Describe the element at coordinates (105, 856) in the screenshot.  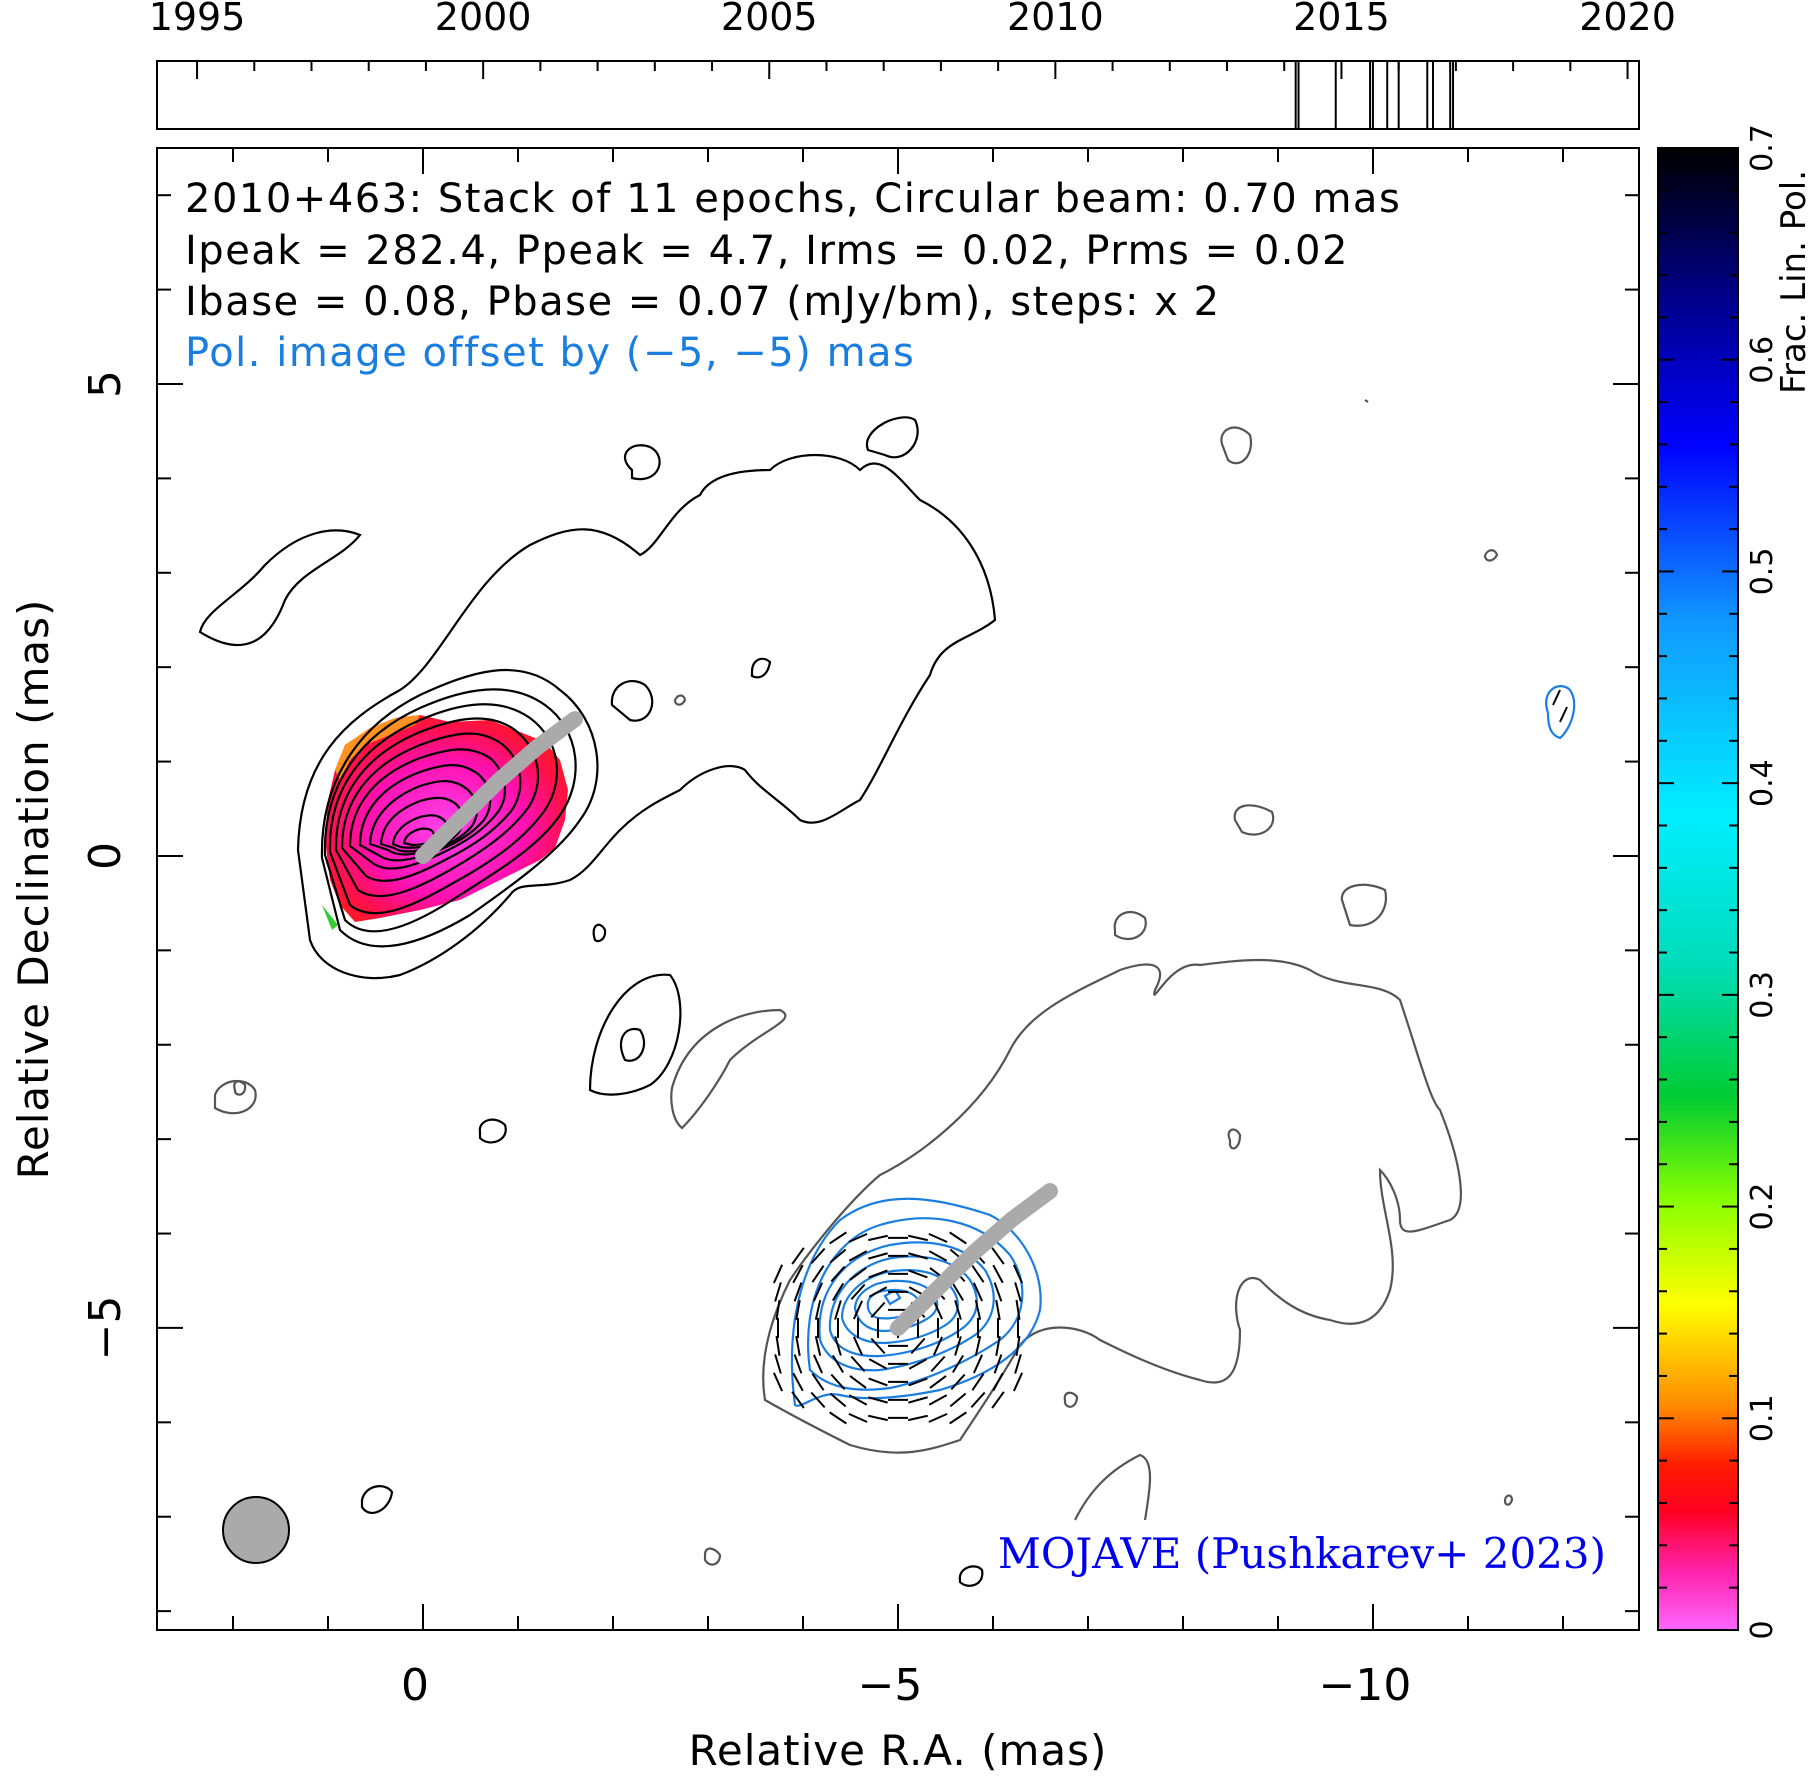
I see `y-tick-label: 0` at that location.